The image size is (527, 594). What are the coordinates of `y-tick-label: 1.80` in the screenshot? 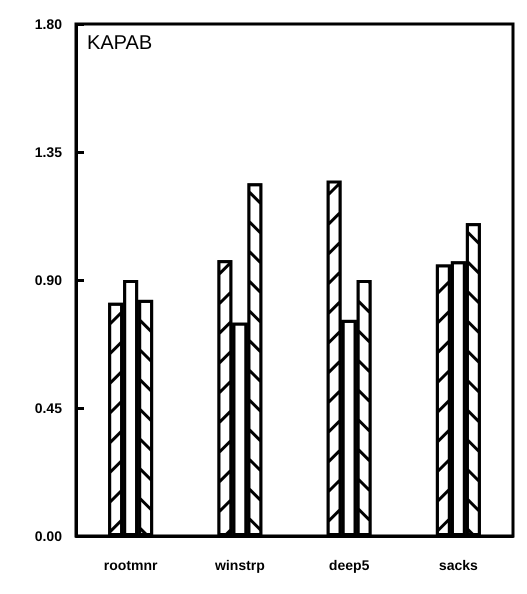 It's located at (48, 24).